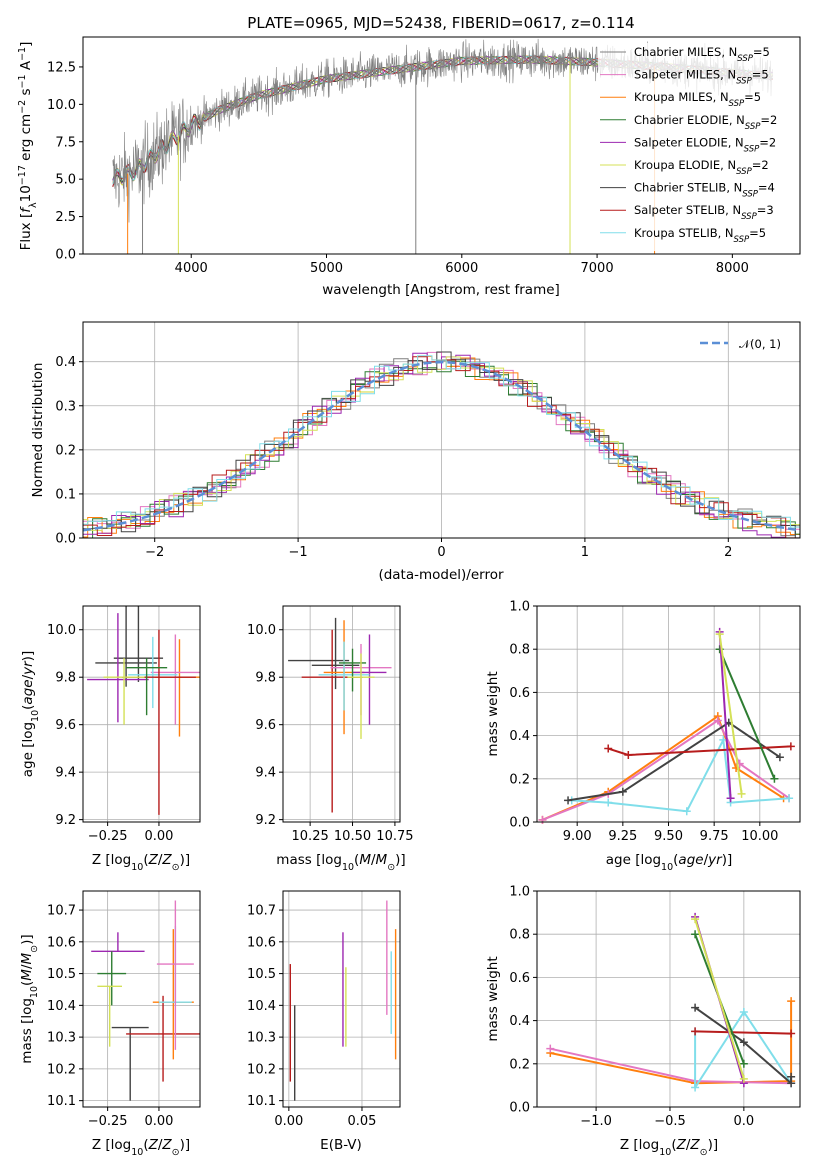 Image resolution: width=819 pixels, height=1170 pixels. I want to click on age-vs-mass-ytick-label: 9.8, so click(265, 678).